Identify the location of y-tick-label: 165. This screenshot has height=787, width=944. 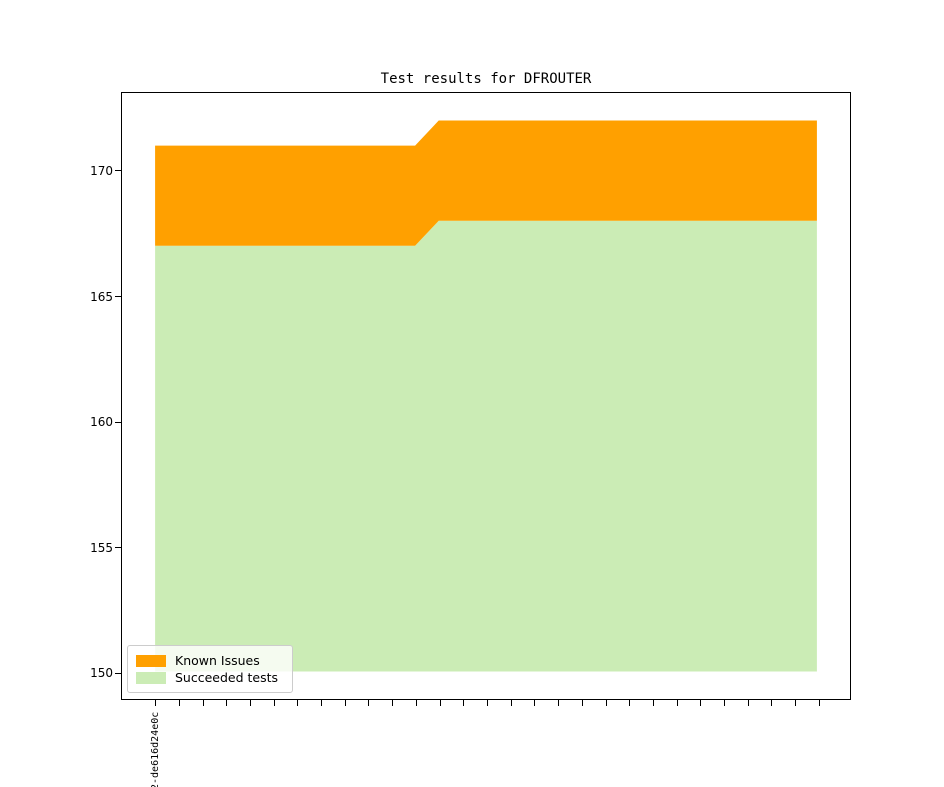
(101, 296).